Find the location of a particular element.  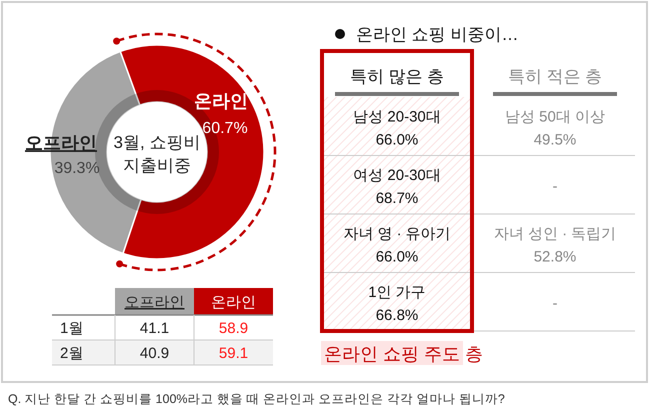

text: 여성 20-30대 68.7% is located at coordinates (397, 186).